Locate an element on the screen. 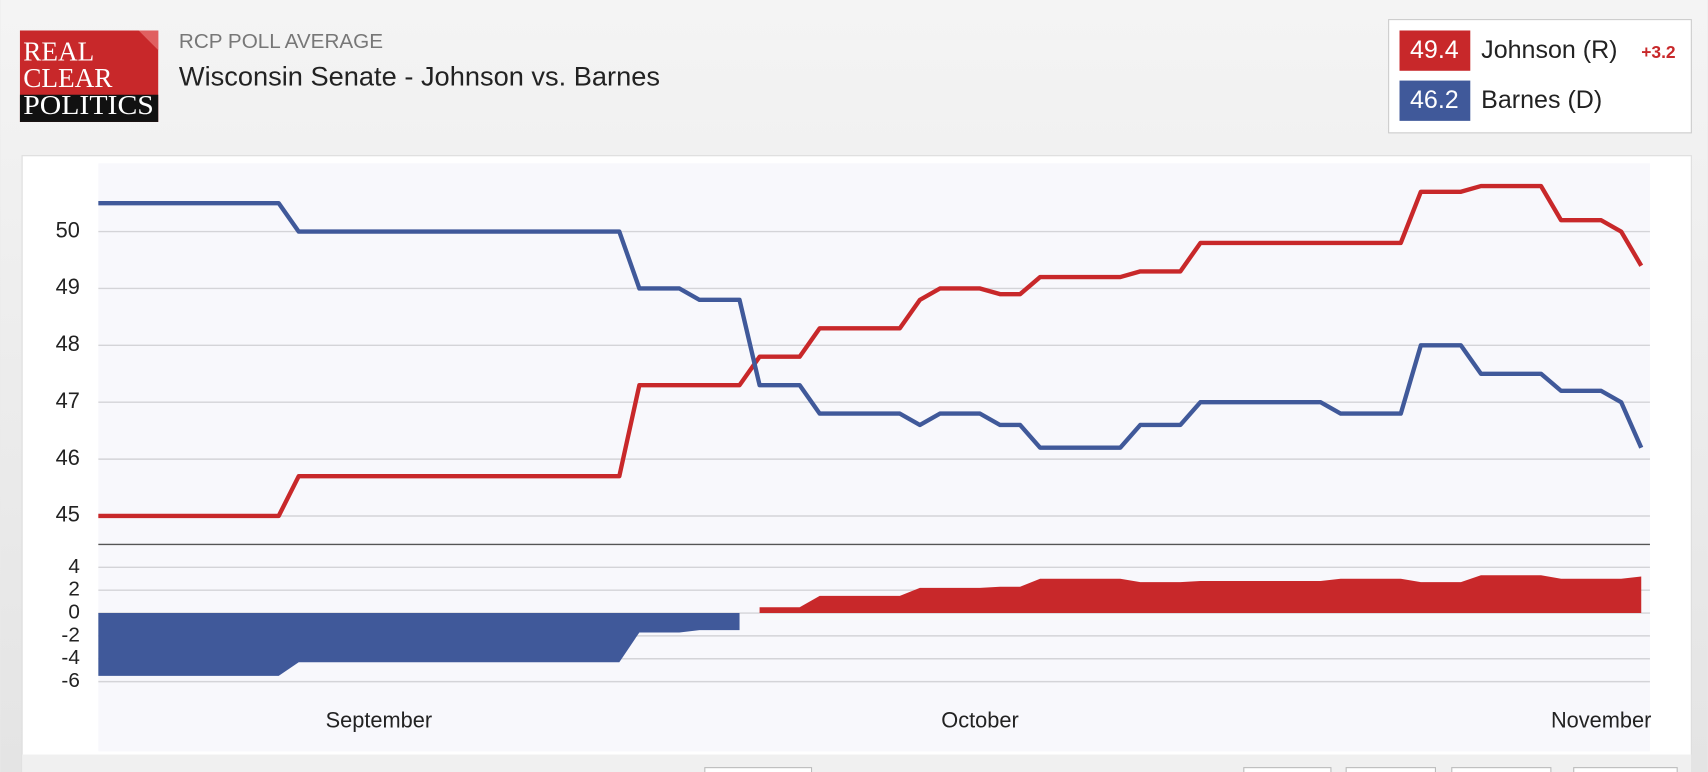  title: Wisconsin Senate - Johnson vs. Barnes is located at coordinates (419, 76).